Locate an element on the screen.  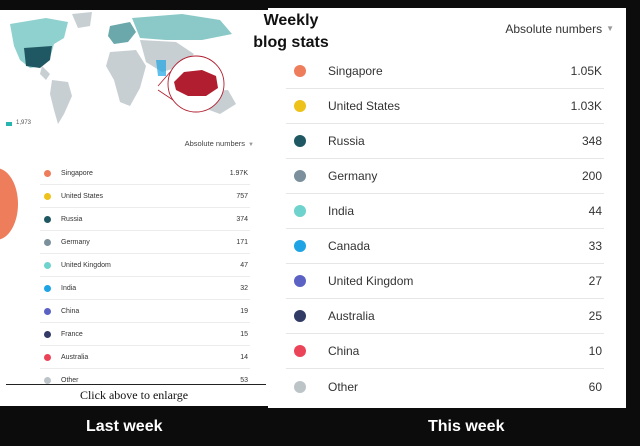
caption-divider is located at coordinates (136, 384).